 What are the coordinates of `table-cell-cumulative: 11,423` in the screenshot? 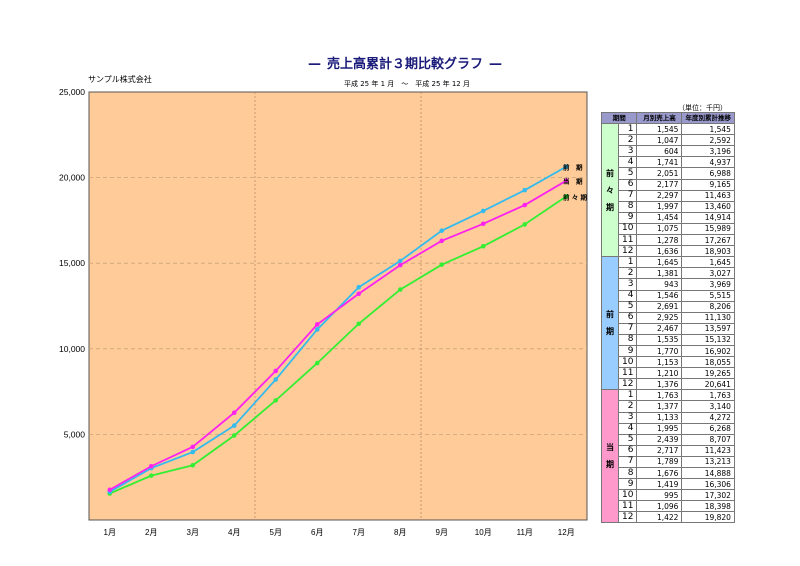 It's located at (708, 450).